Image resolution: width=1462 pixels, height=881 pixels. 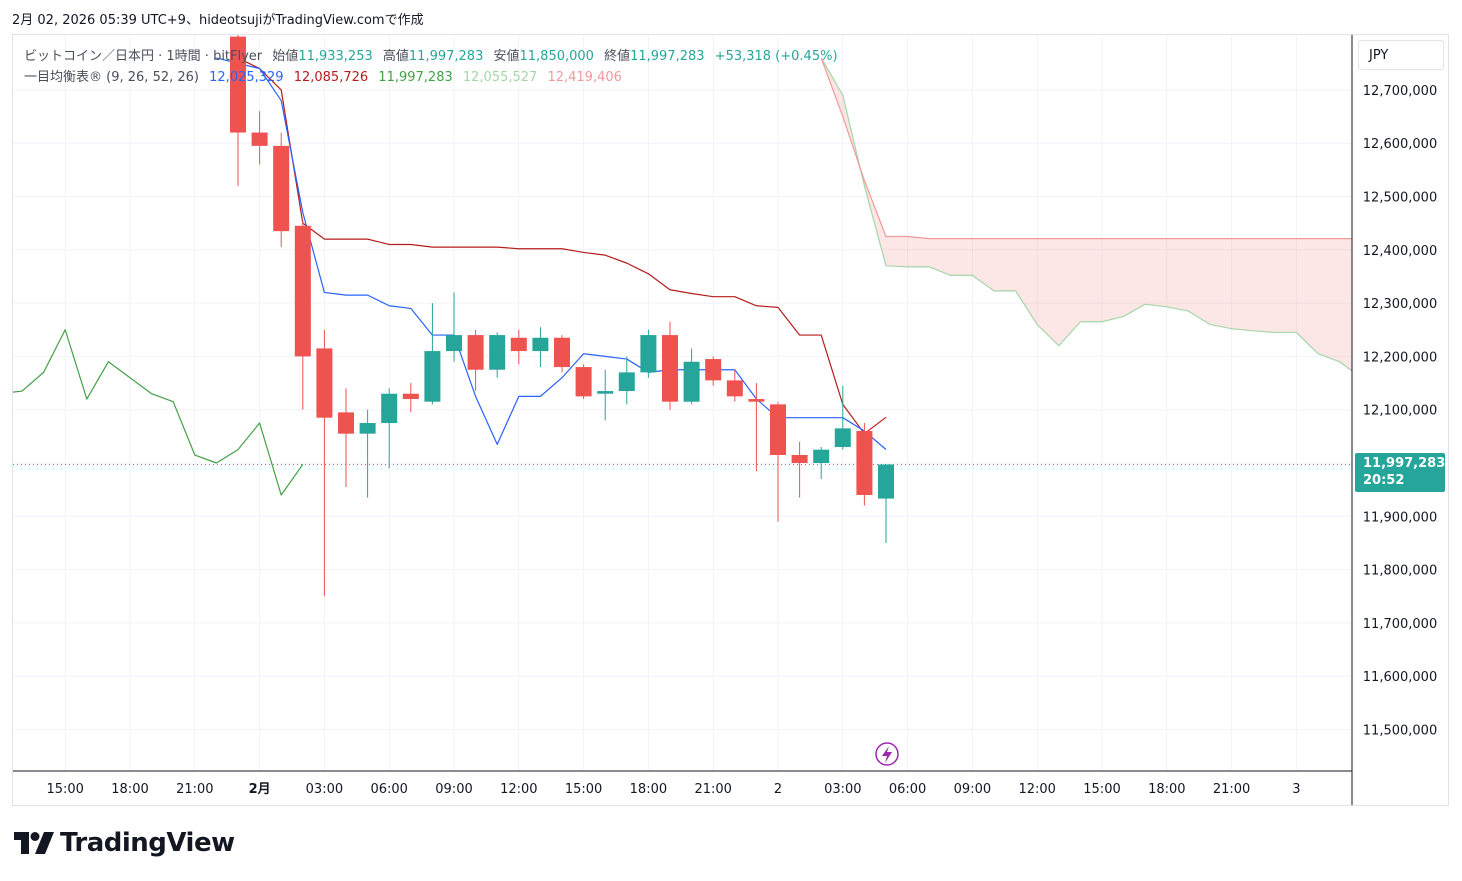 I want to click on close-group: 終値11,997,283, so click(x=654, y=56).